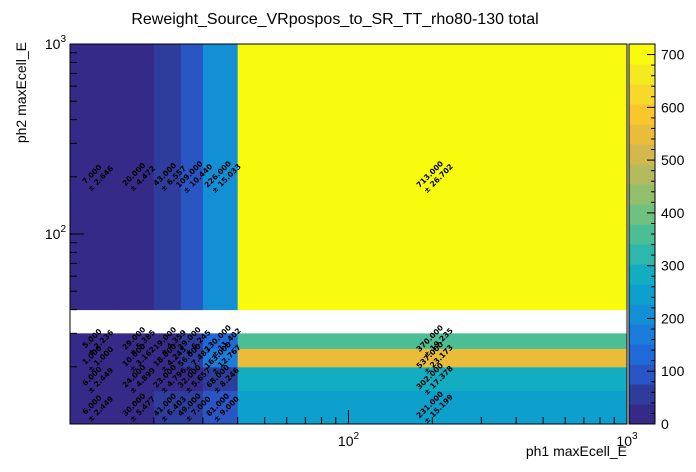 This screenshot has width=696, height=472. I want to click on color-scale-tick-label: 0, so click(665, 424).